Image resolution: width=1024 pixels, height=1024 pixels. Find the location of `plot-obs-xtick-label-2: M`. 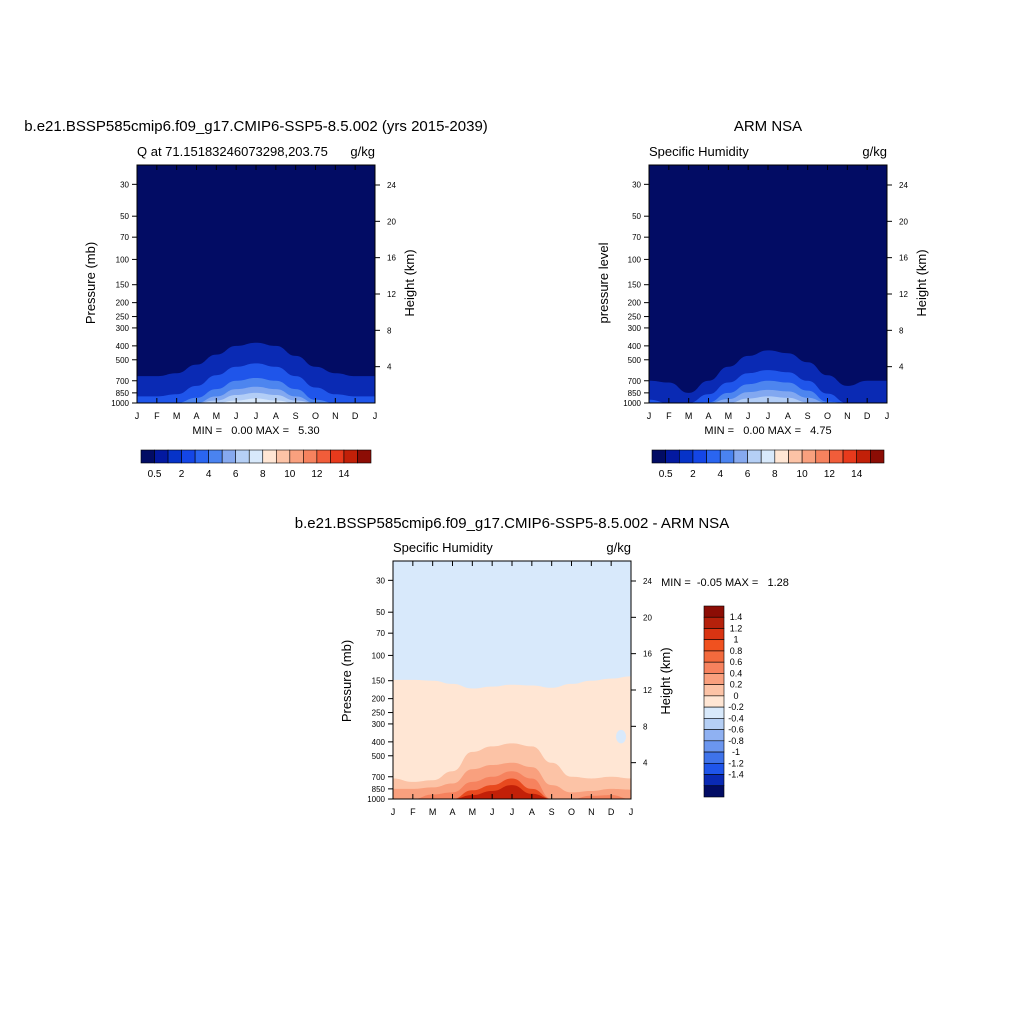

plot-obs-xtick-label-2: M is located at coordinates (689, 416).